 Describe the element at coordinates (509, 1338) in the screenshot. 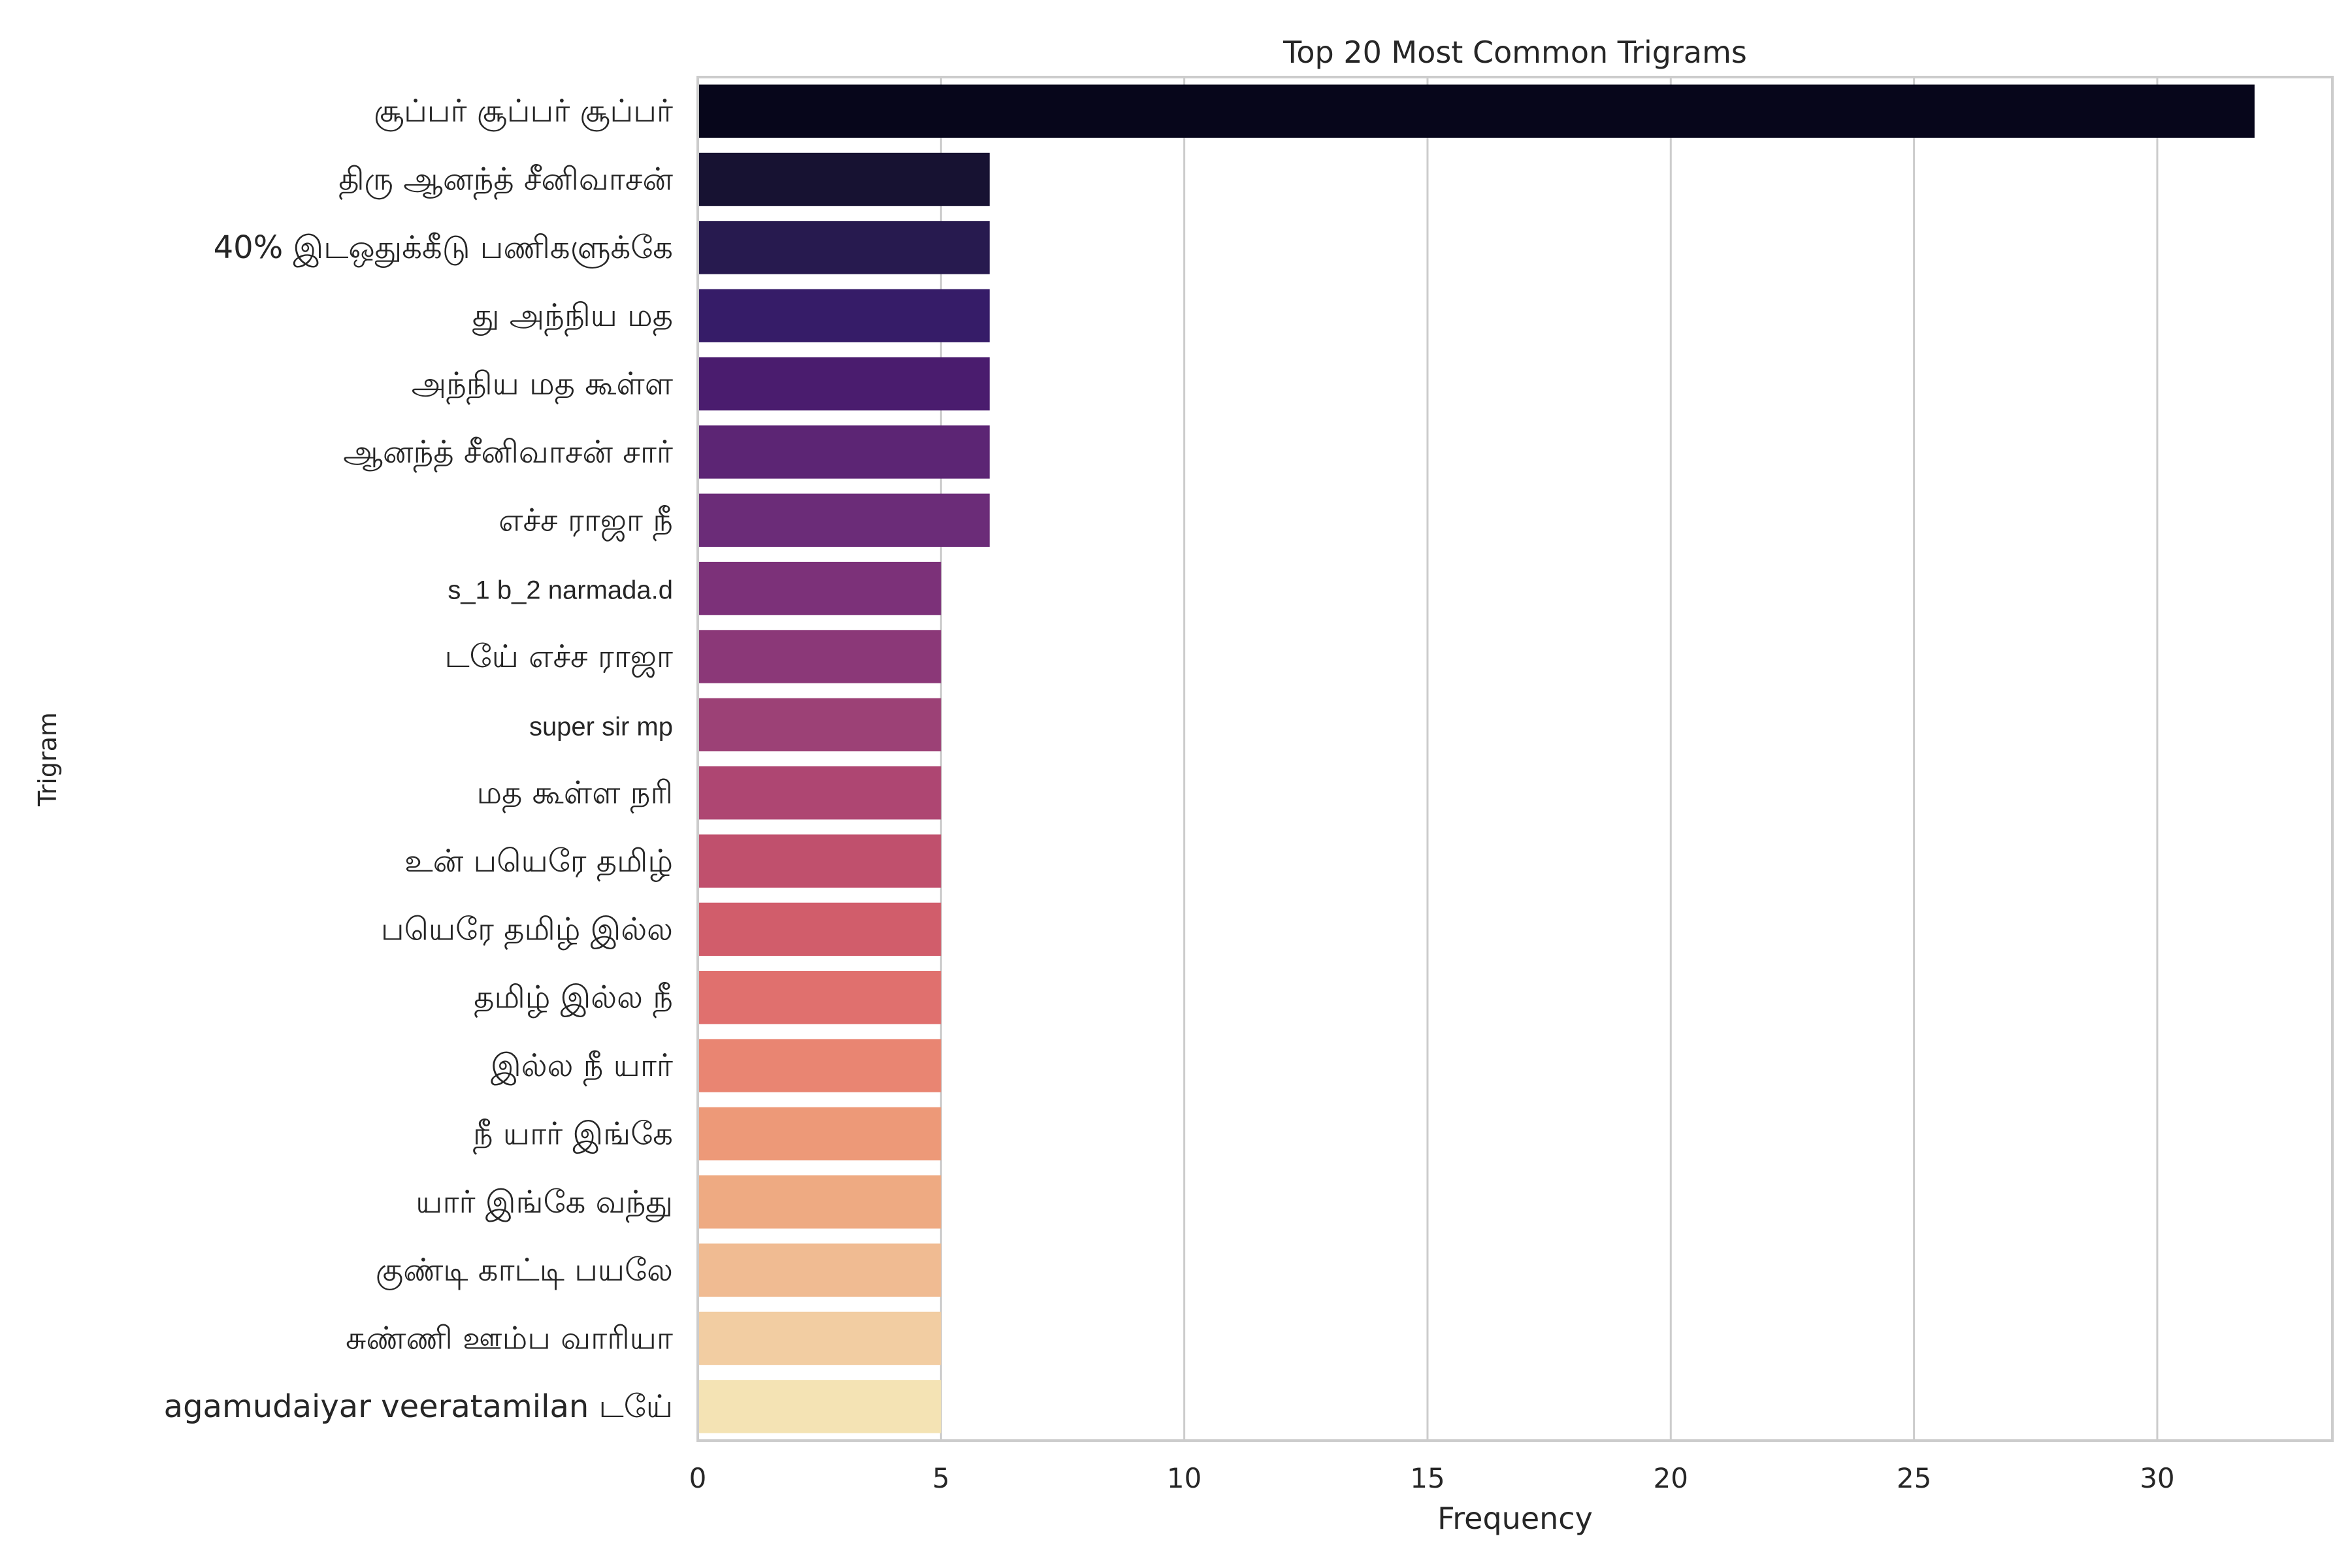

I see `y-tick-label: சுண்ணி ஊம்ப வாரியா` at that location.